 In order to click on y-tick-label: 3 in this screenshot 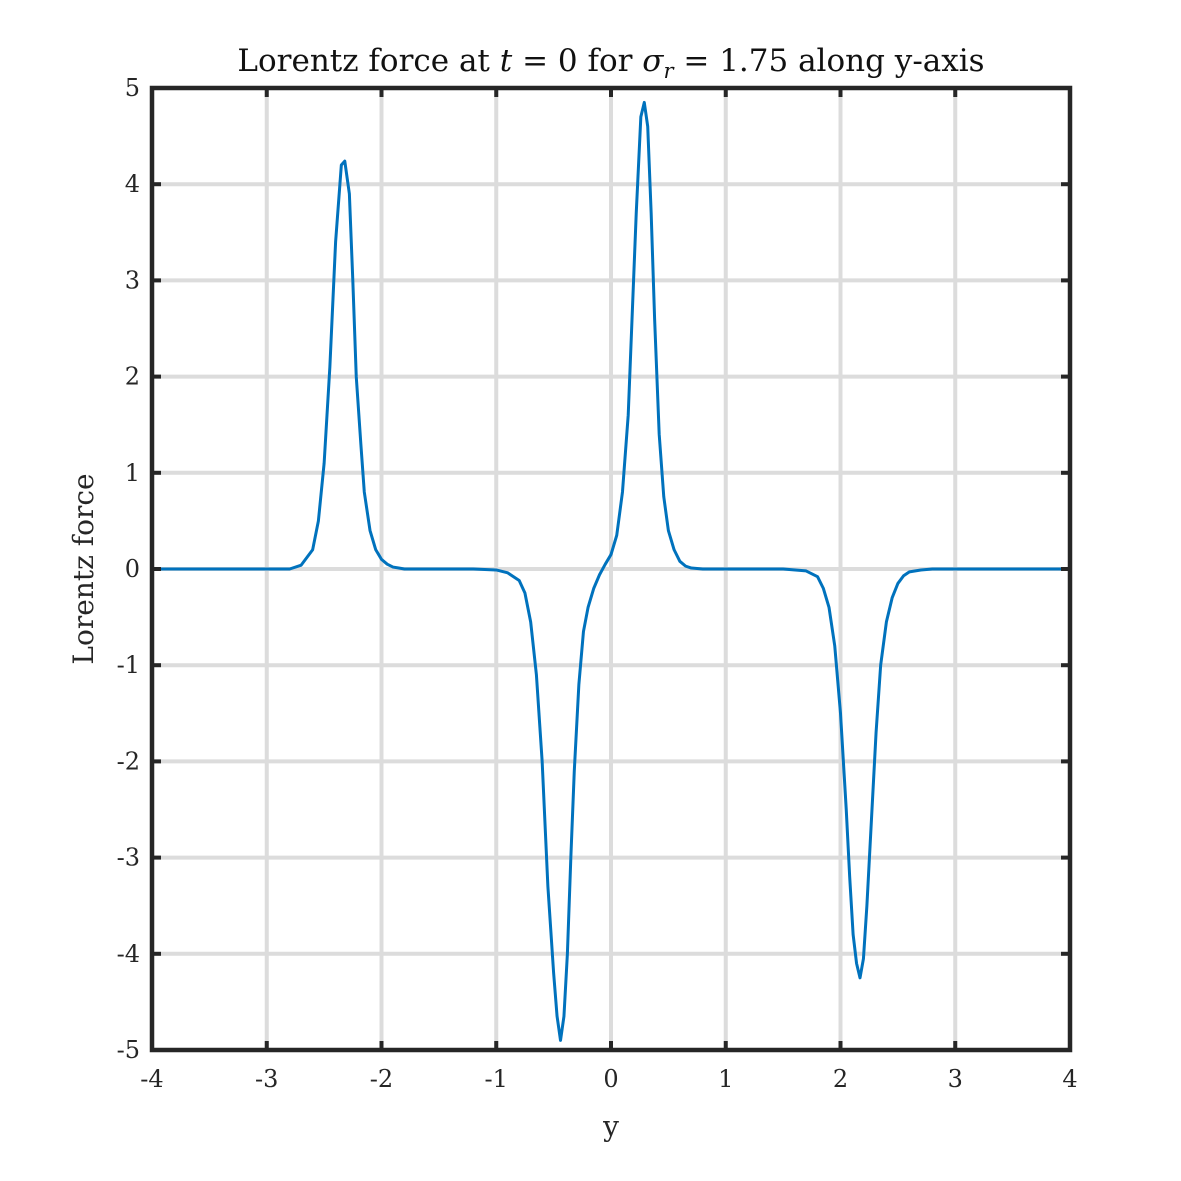, I will do `click(132, 280)`.